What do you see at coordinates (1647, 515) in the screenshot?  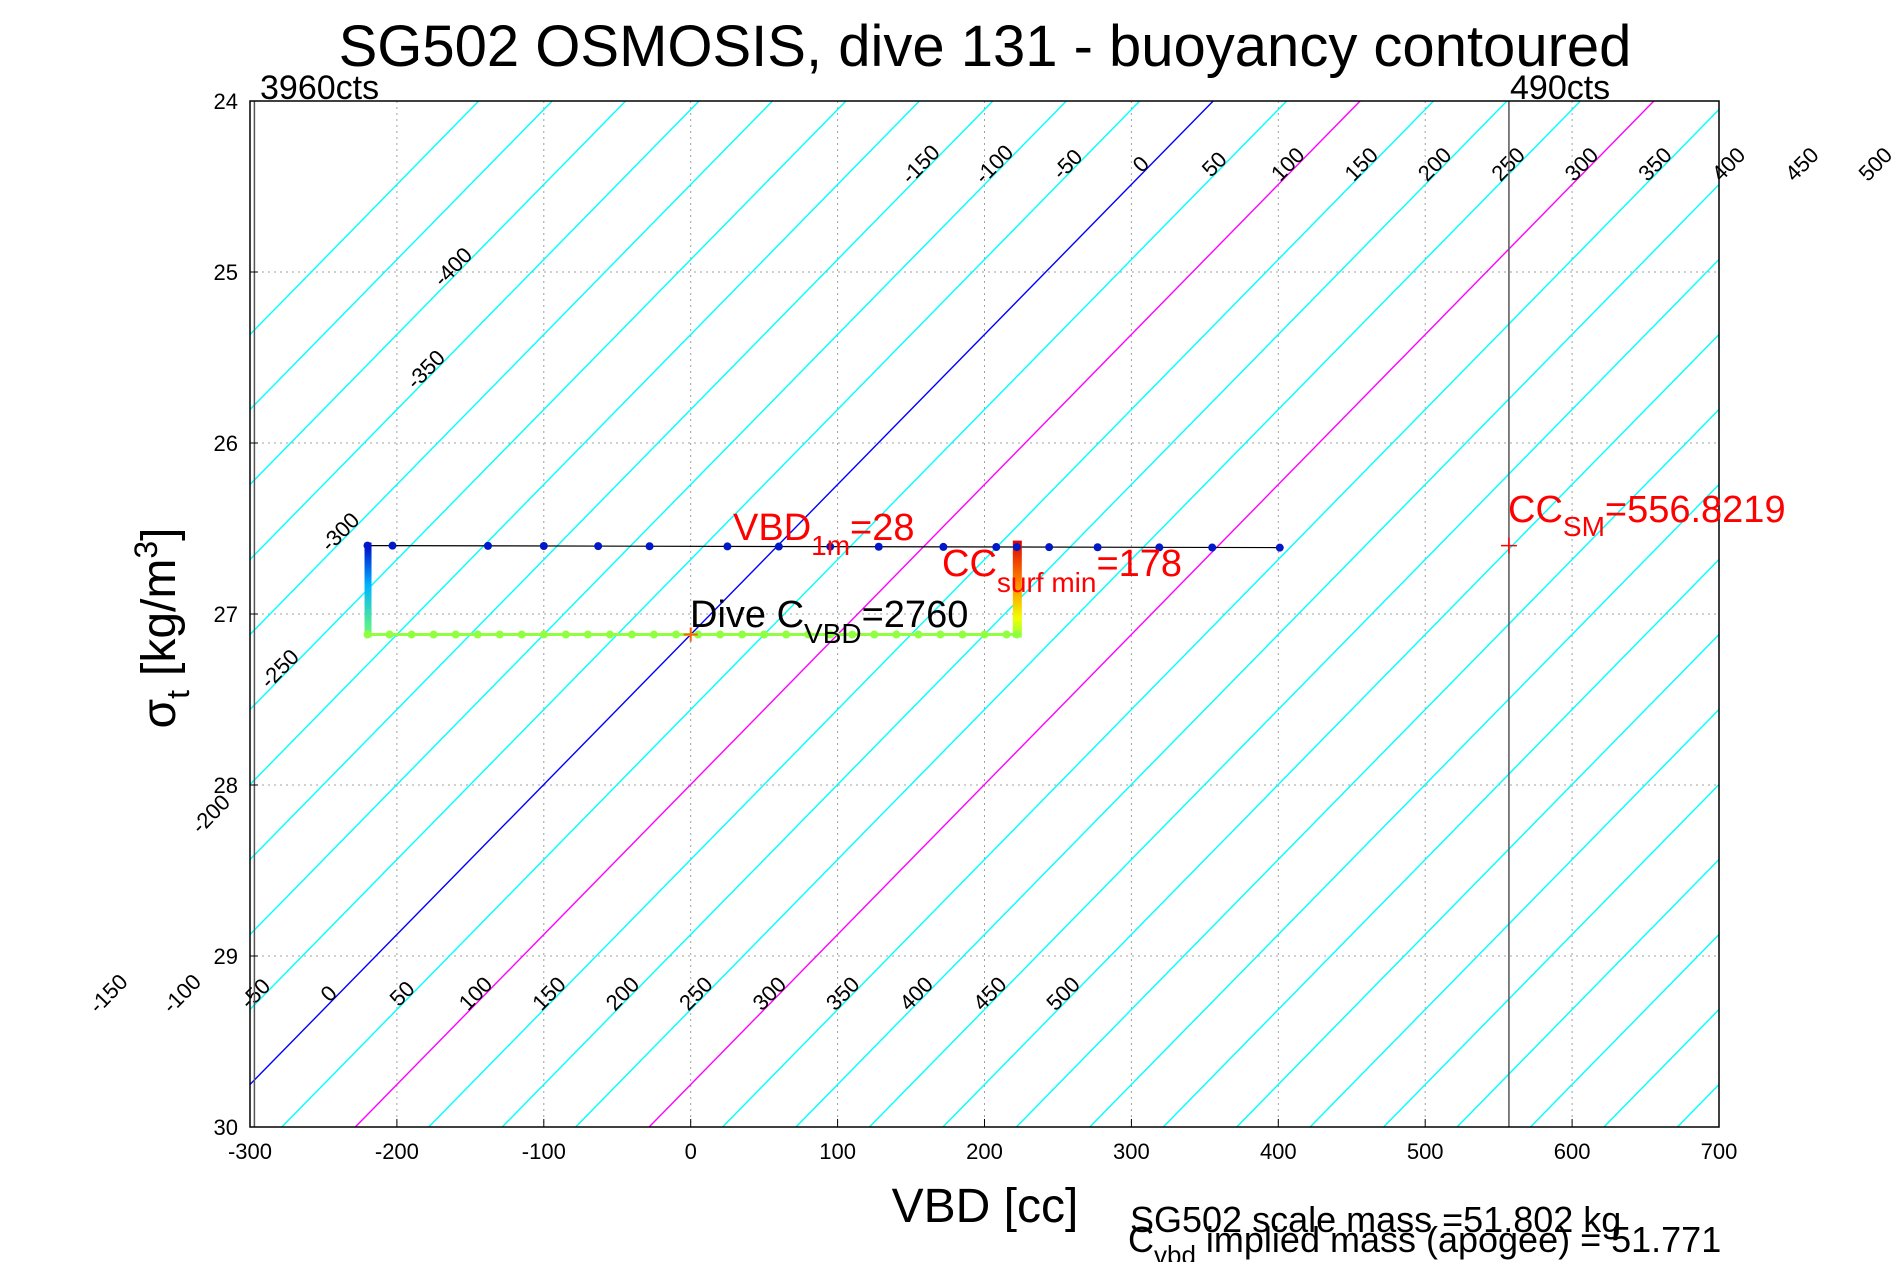 I see `annotation-cc-sm: CCSM=556.8219` at bounding box center [1647, 515].